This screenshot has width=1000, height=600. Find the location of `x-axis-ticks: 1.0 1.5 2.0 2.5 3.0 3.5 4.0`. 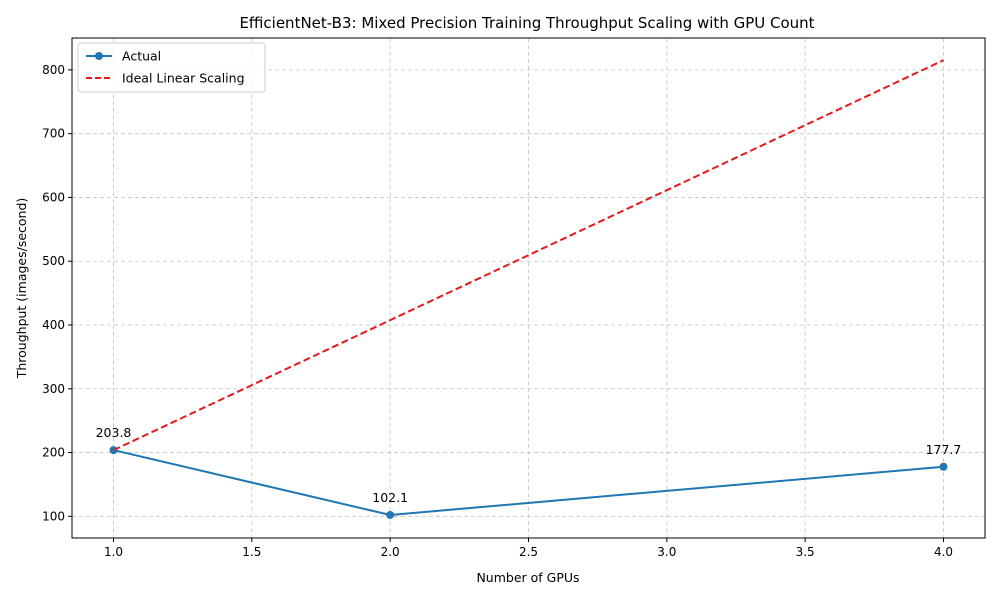

x-axis-ticks: 1.0 1.5 2.0 2.5 3.0 3.5 4.0 is located at coordinates (528, 548).